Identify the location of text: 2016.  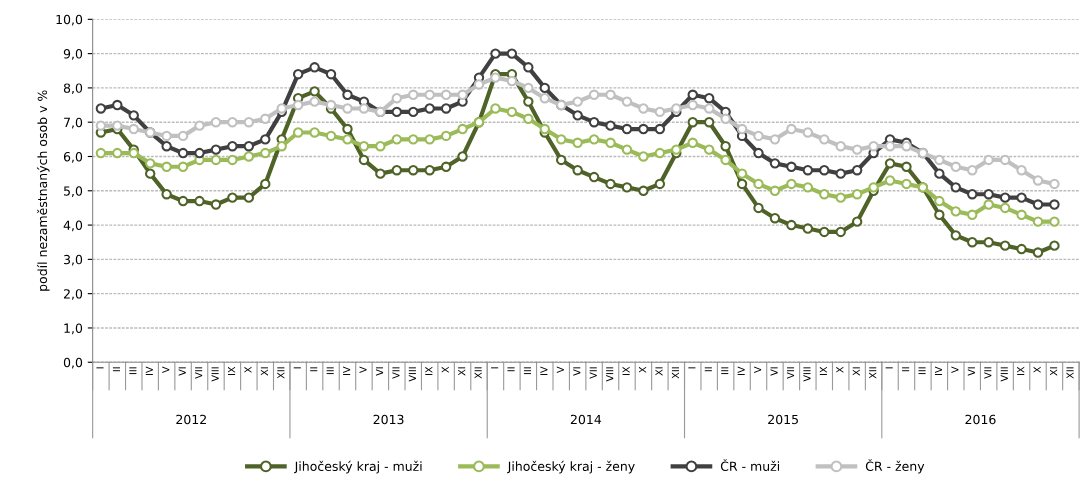
(980, 419).